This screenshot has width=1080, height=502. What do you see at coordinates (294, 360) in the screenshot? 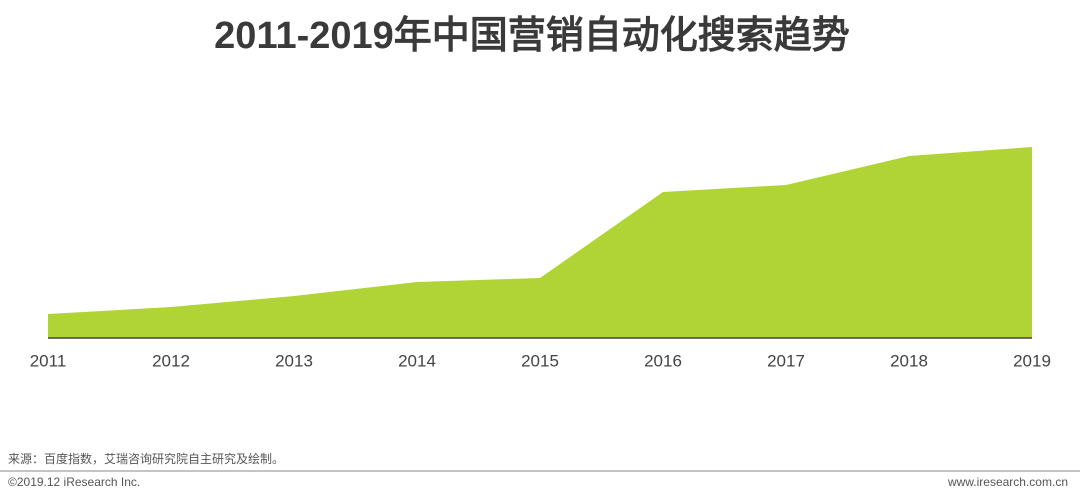
I see `x-tick-label: 2013` at bounding box center [294, 360].